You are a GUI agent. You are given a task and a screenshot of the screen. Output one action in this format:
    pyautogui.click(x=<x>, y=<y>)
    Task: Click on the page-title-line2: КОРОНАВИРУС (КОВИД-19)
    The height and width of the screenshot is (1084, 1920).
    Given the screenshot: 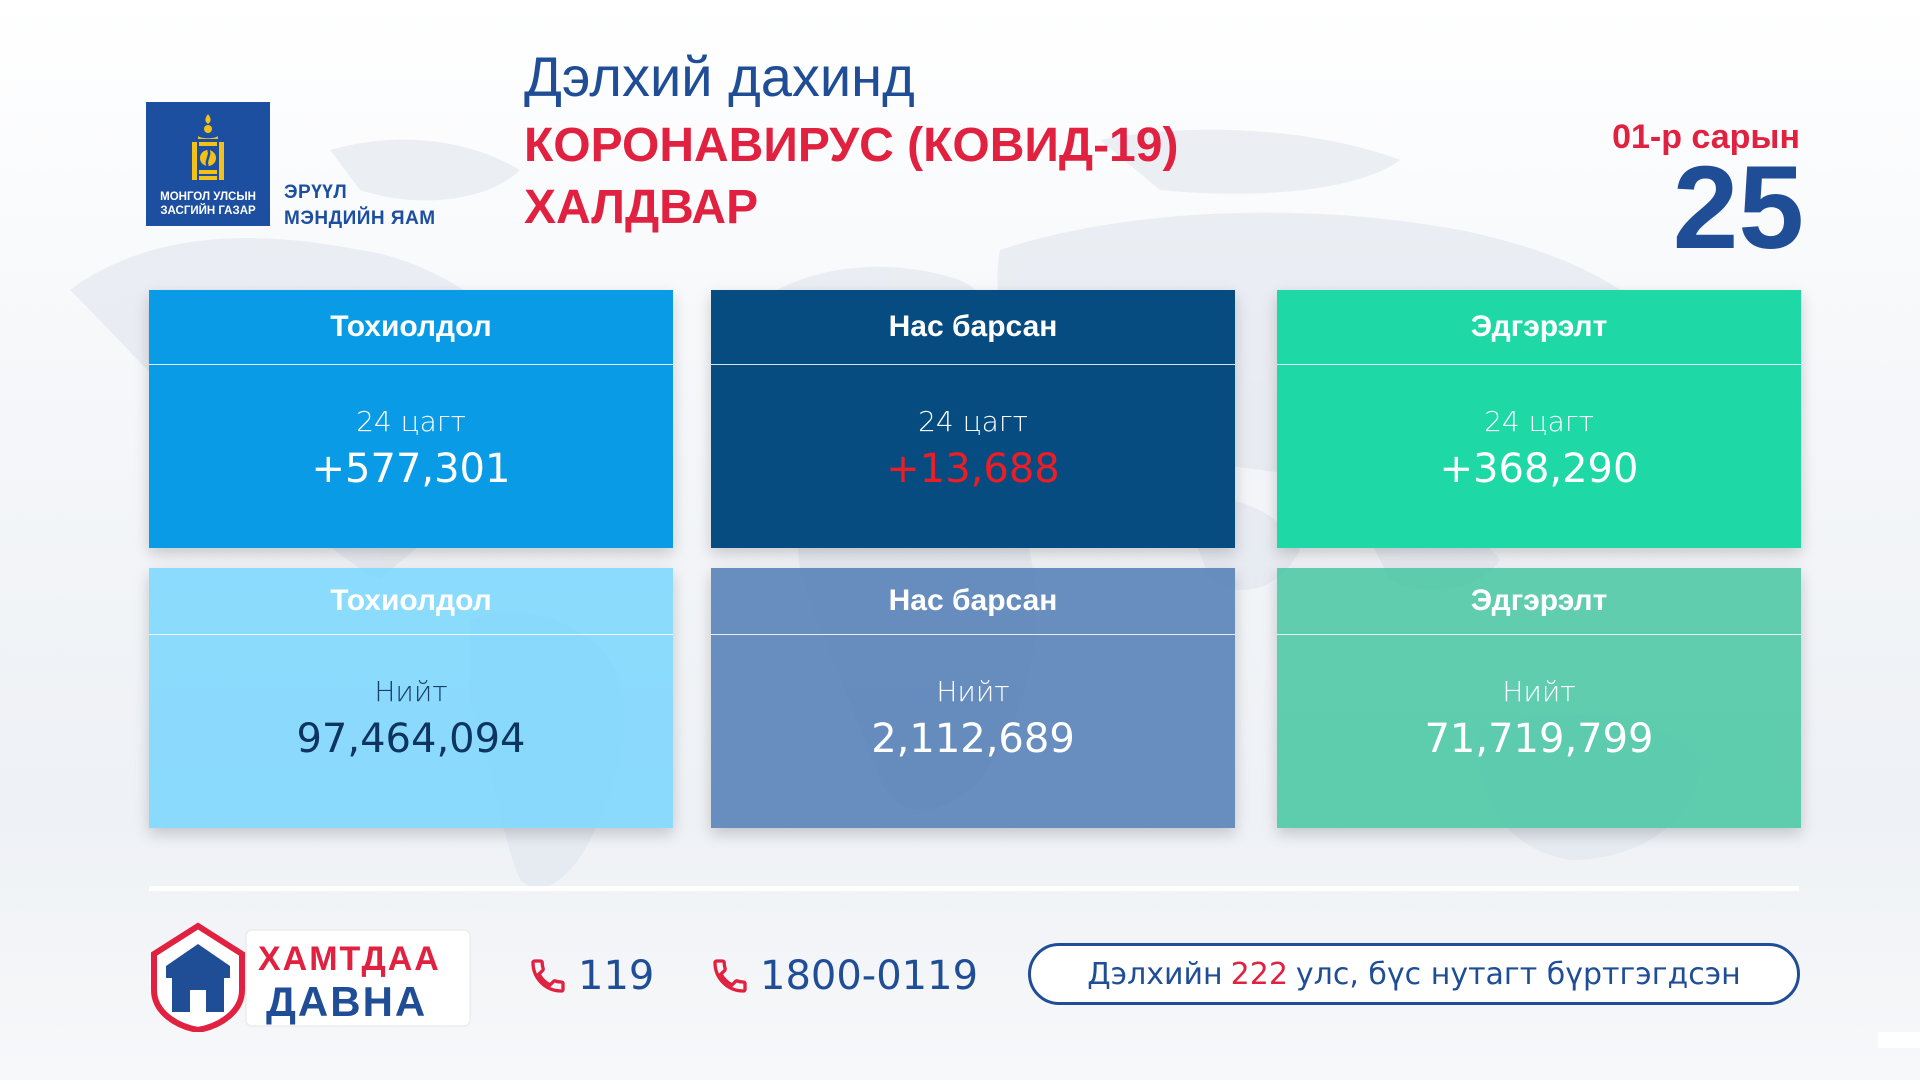 What is the action you would take?
    pyautogui.click(x=851, y=145)
    